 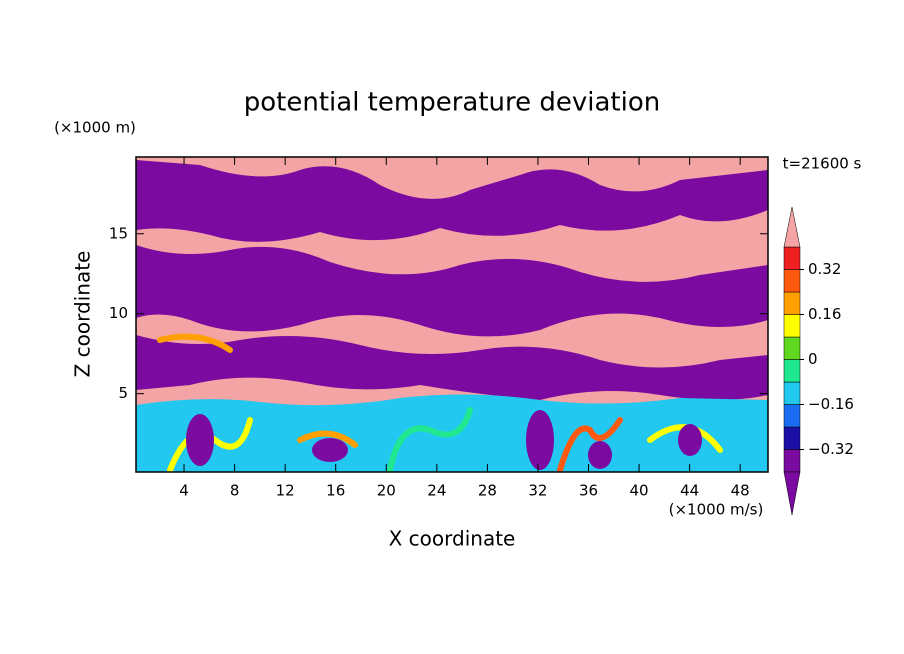 What do you see at coordinates (831, 449) in the screenshot?
I see `colorbar-tick-label: −0.32` at bounding box center [831, 449].